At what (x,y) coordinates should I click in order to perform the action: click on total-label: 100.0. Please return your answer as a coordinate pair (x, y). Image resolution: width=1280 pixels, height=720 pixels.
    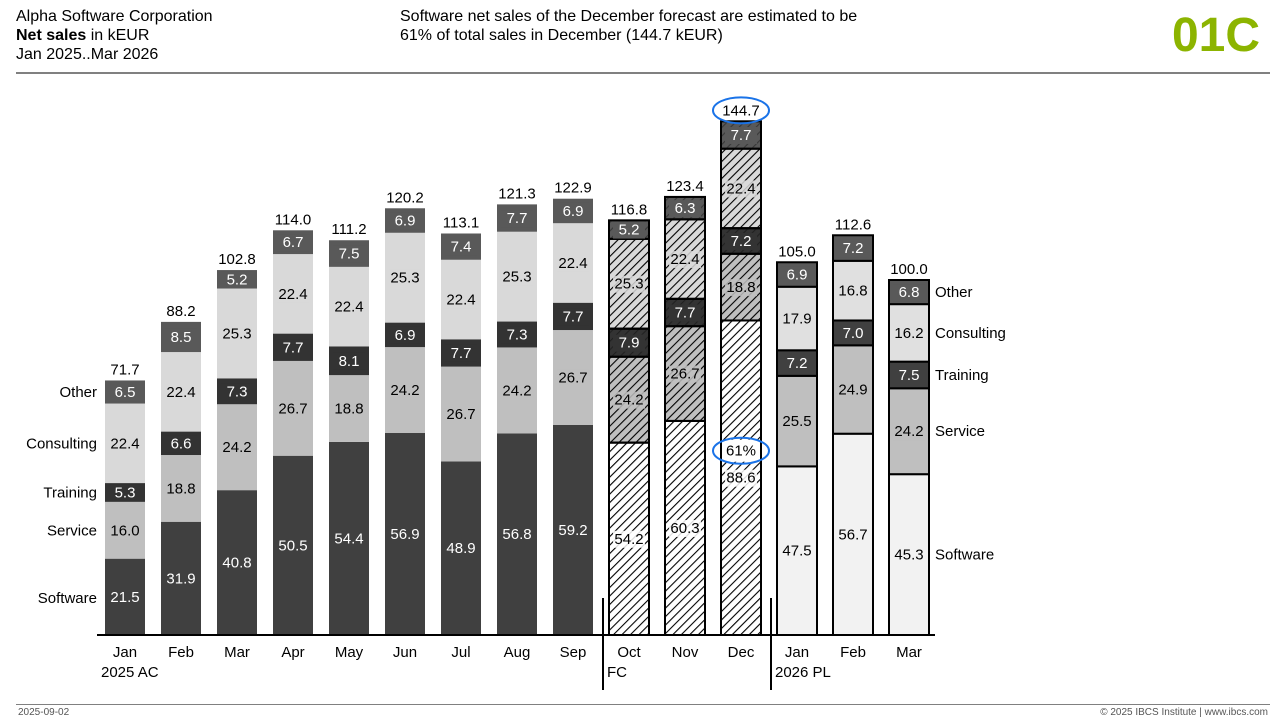
    Looking at the image, I should click on (909, 269).